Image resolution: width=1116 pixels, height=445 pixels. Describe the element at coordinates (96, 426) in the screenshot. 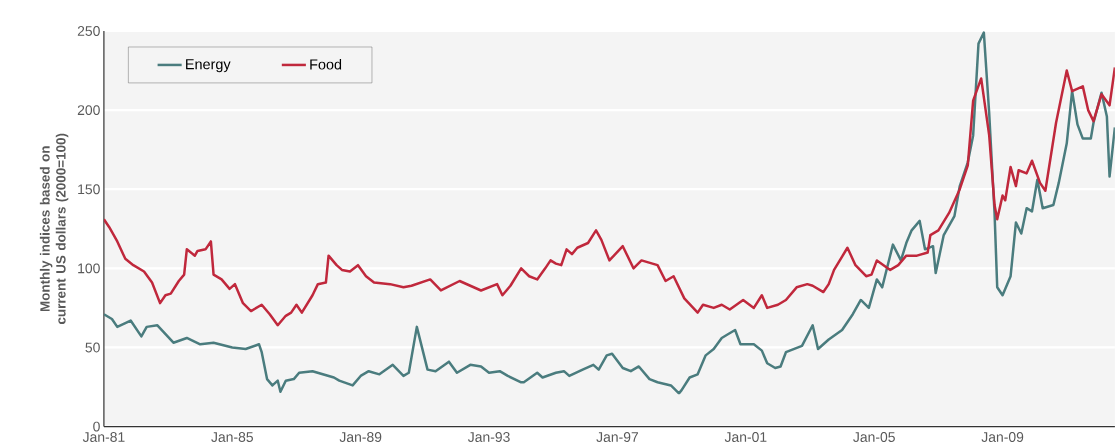

I see `y-tick-label: 0` at that location.